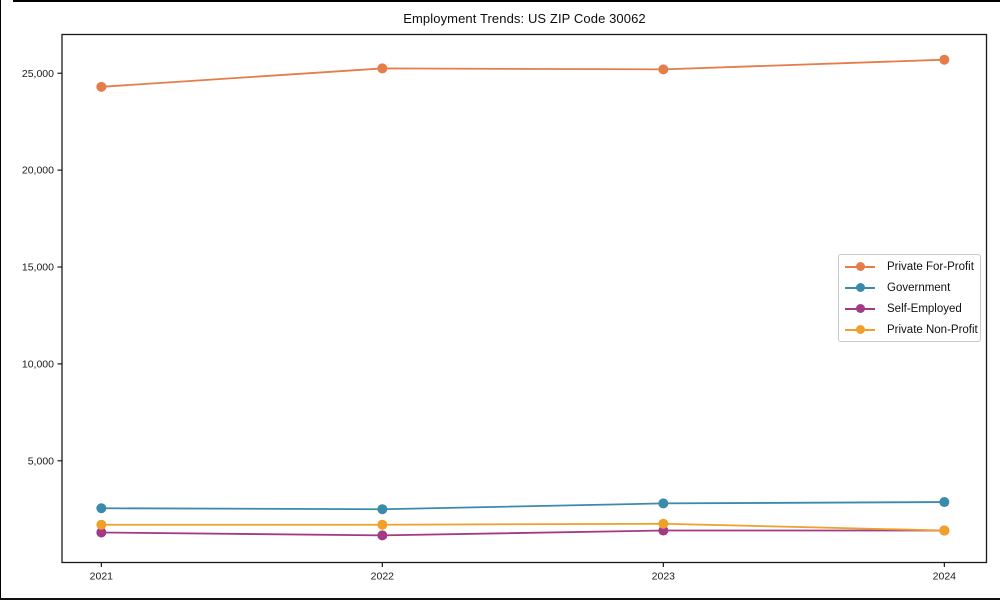 This screenshot has height=600, width=1000. I want to click on y-tick-label: 15,000, so click(38, 268).